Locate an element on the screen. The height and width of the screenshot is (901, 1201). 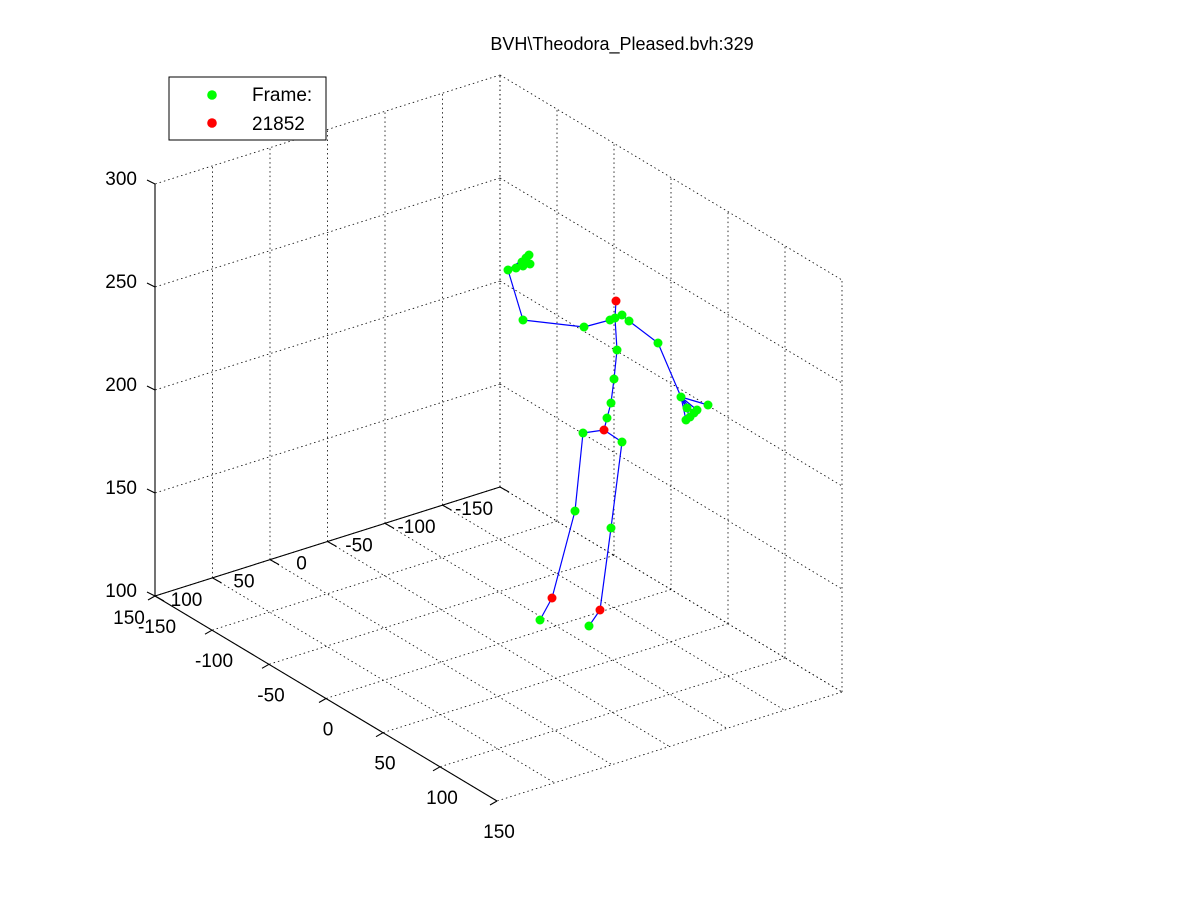
x-tick-label: 50 is located at coordinates (384, 764).